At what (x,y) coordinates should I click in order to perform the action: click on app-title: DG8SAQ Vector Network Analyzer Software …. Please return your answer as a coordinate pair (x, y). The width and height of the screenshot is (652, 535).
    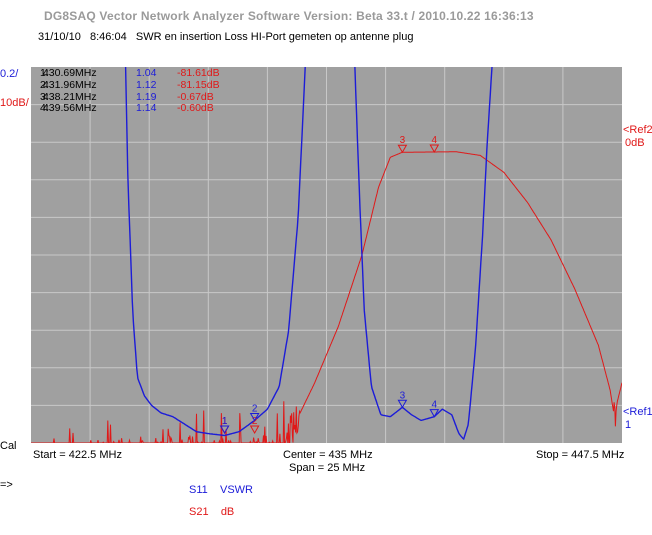
    Looking at the image, I should click on (289, 16).